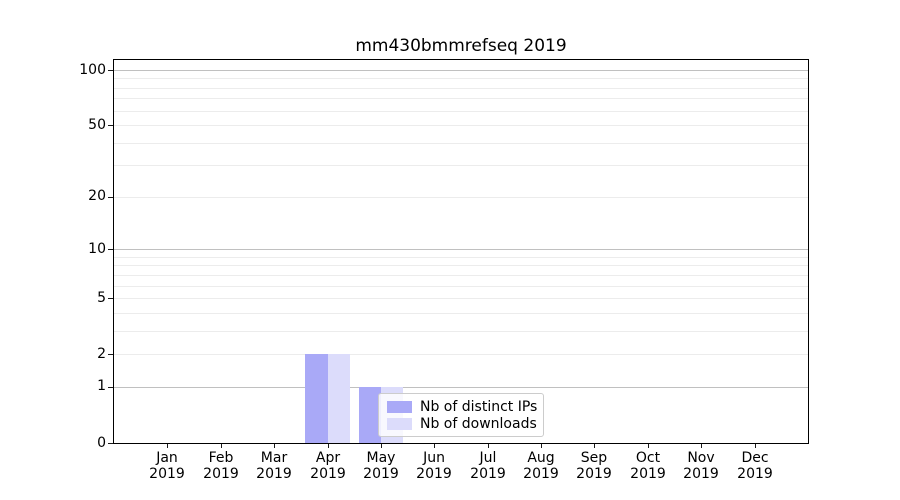  Describe the element at coordinates (92, 70) in the screenshot. I see `y-tick-label-100: 100` at that location.